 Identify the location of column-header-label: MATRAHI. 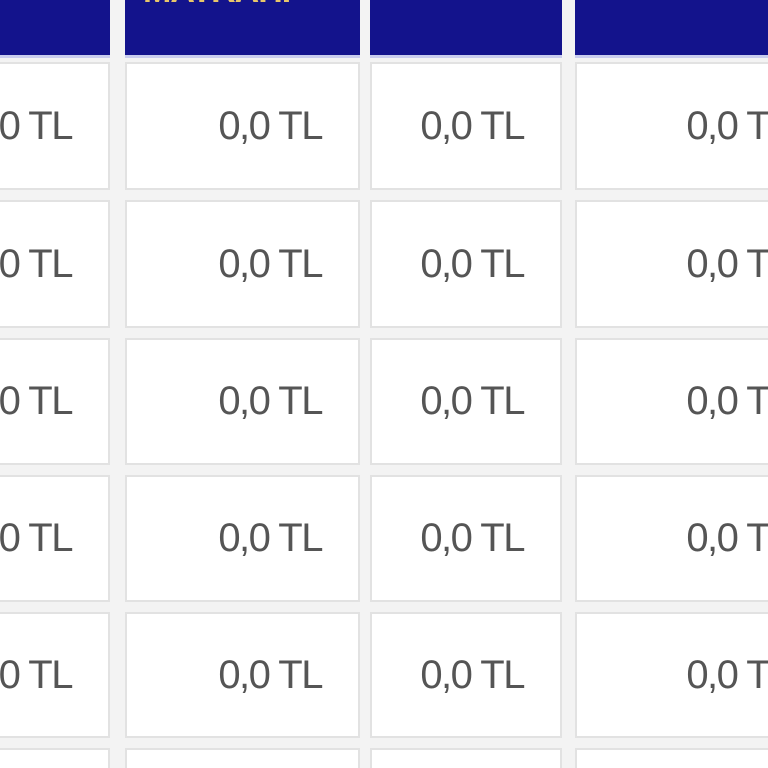
(217, 5).